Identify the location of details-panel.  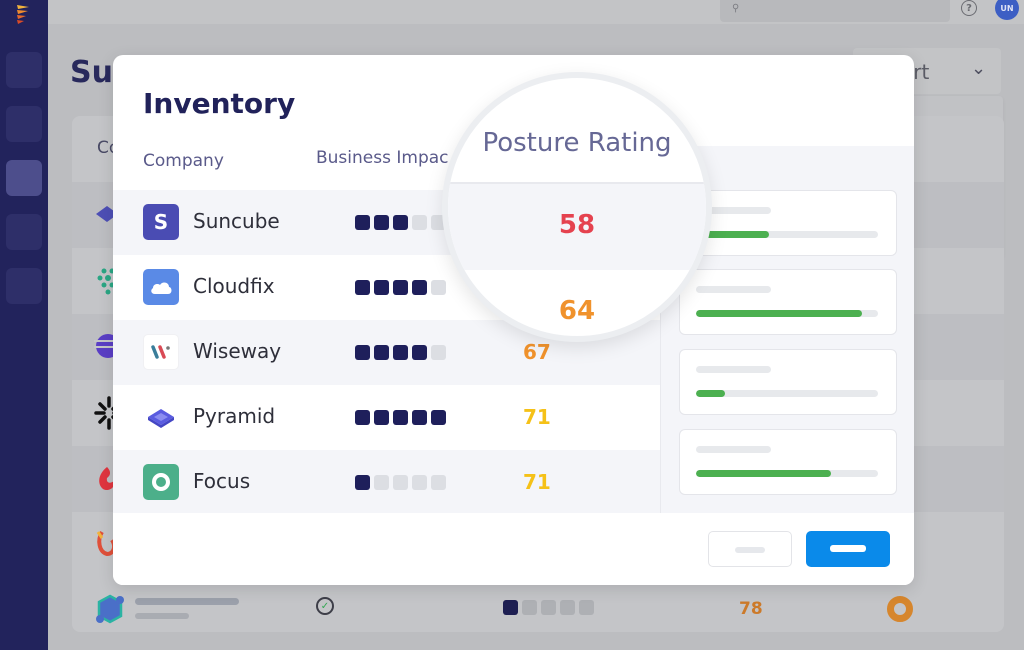
(787, 329).